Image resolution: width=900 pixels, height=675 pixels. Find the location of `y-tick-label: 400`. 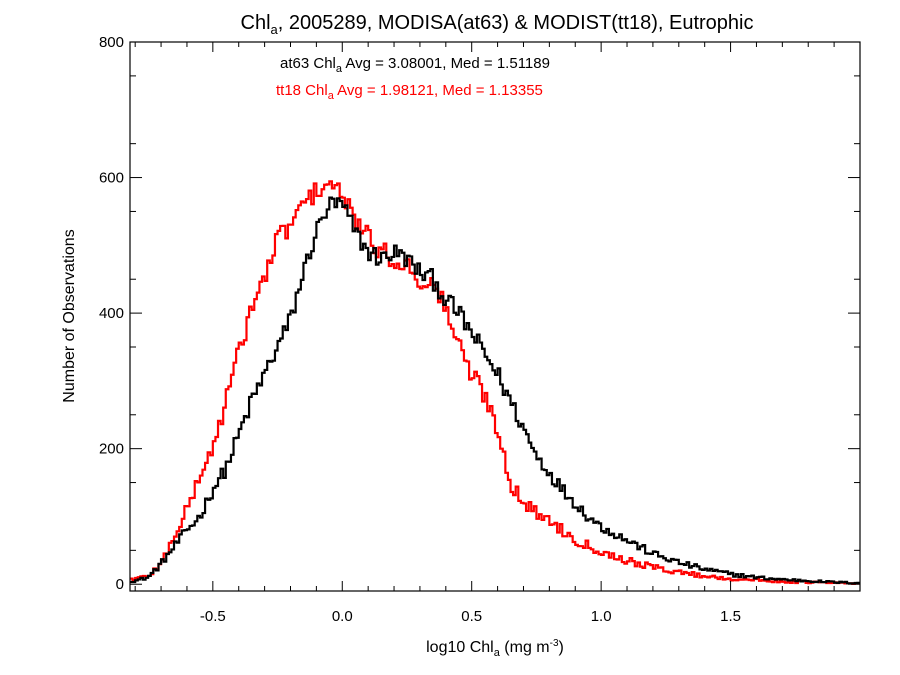

y-tick-label: 400 is located at coordinates (111, 313).